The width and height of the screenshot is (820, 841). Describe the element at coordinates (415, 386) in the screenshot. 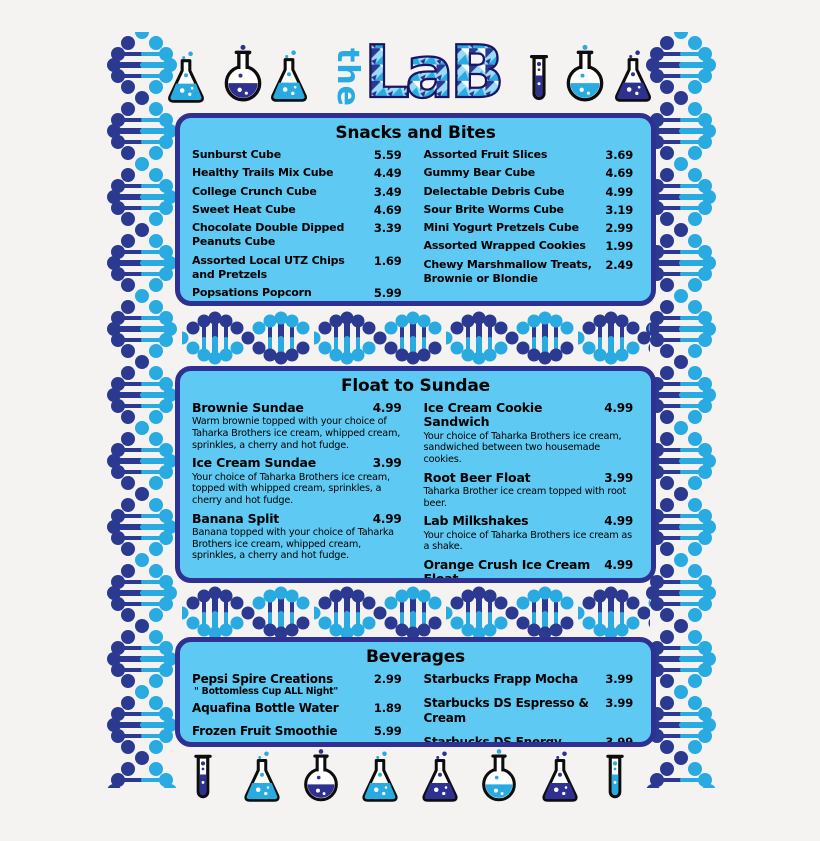

I see `section-title: Float to Sundae` at that location.